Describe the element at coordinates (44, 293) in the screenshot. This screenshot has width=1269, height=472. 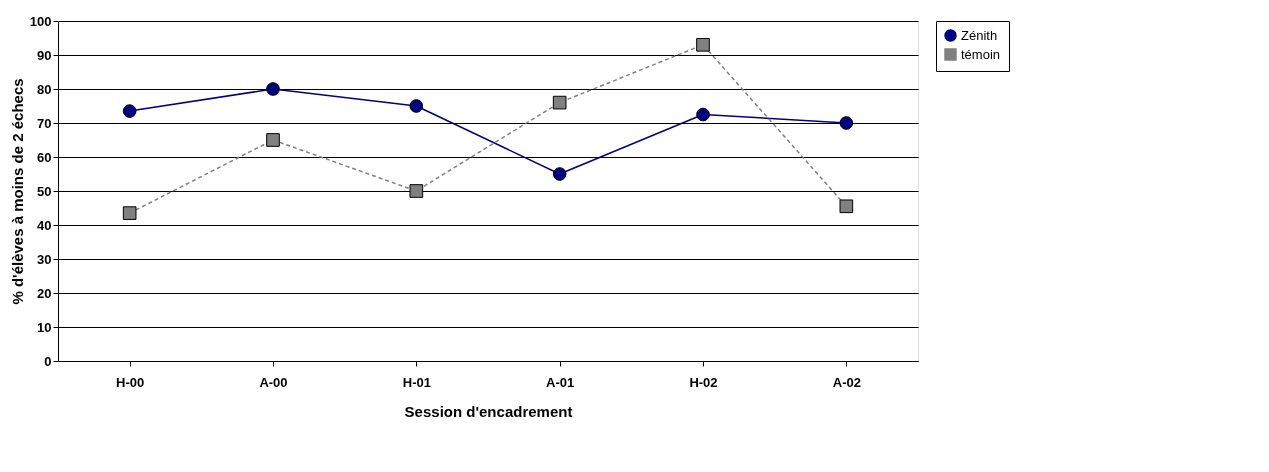
I see `y-tick-label: 20` at that location.